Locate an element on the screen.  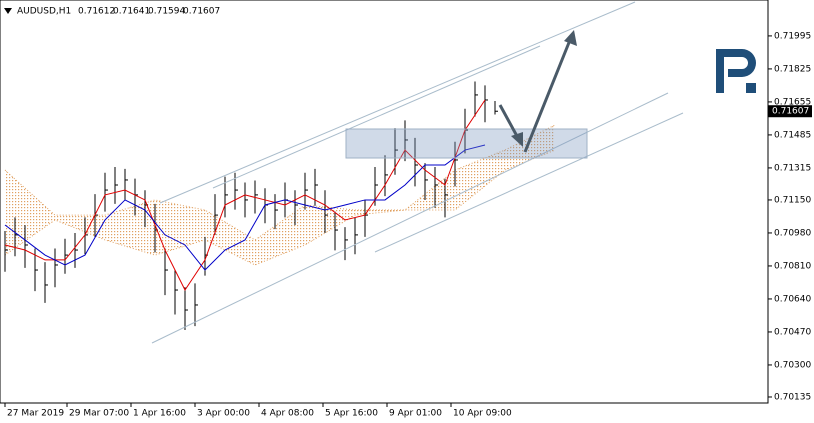
x-tick-label: 29 Mar 07:00 is located at coordinates (99, 414).